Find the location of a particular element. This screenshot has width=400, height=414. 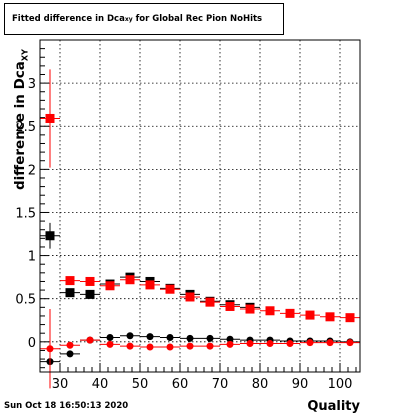

y-tick-label: 2 is located at coordinates (32, 170).